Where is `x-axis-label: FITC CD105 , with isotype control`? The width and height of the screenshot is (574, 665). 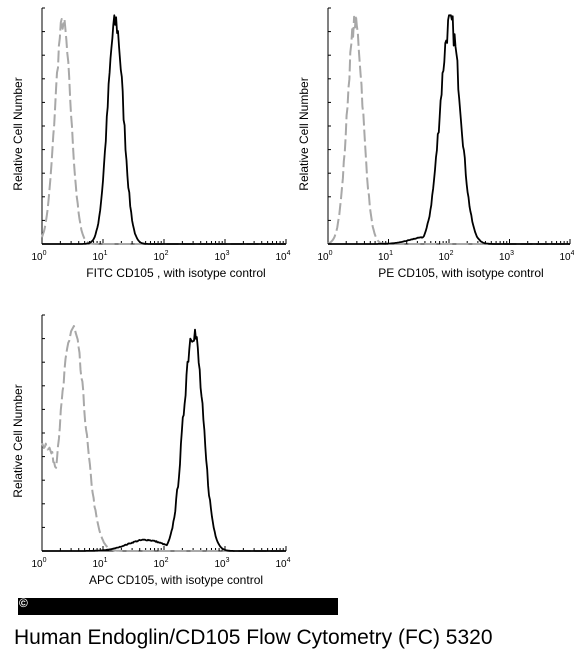
x-axis-label: FITC CD105 , with isotype control is located at coordinates (175, 273).